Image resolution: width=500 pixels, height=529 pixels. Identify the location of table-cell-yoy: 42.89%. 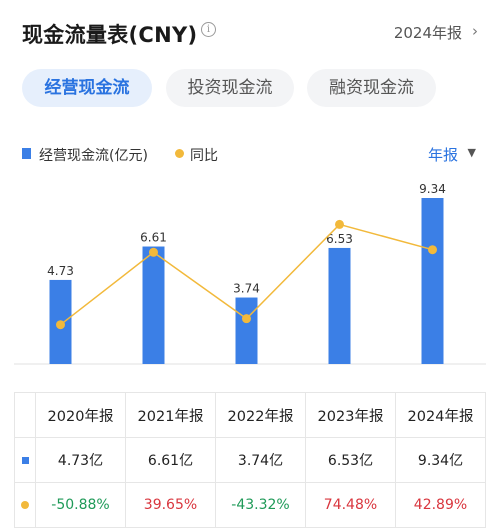
(440, 505).